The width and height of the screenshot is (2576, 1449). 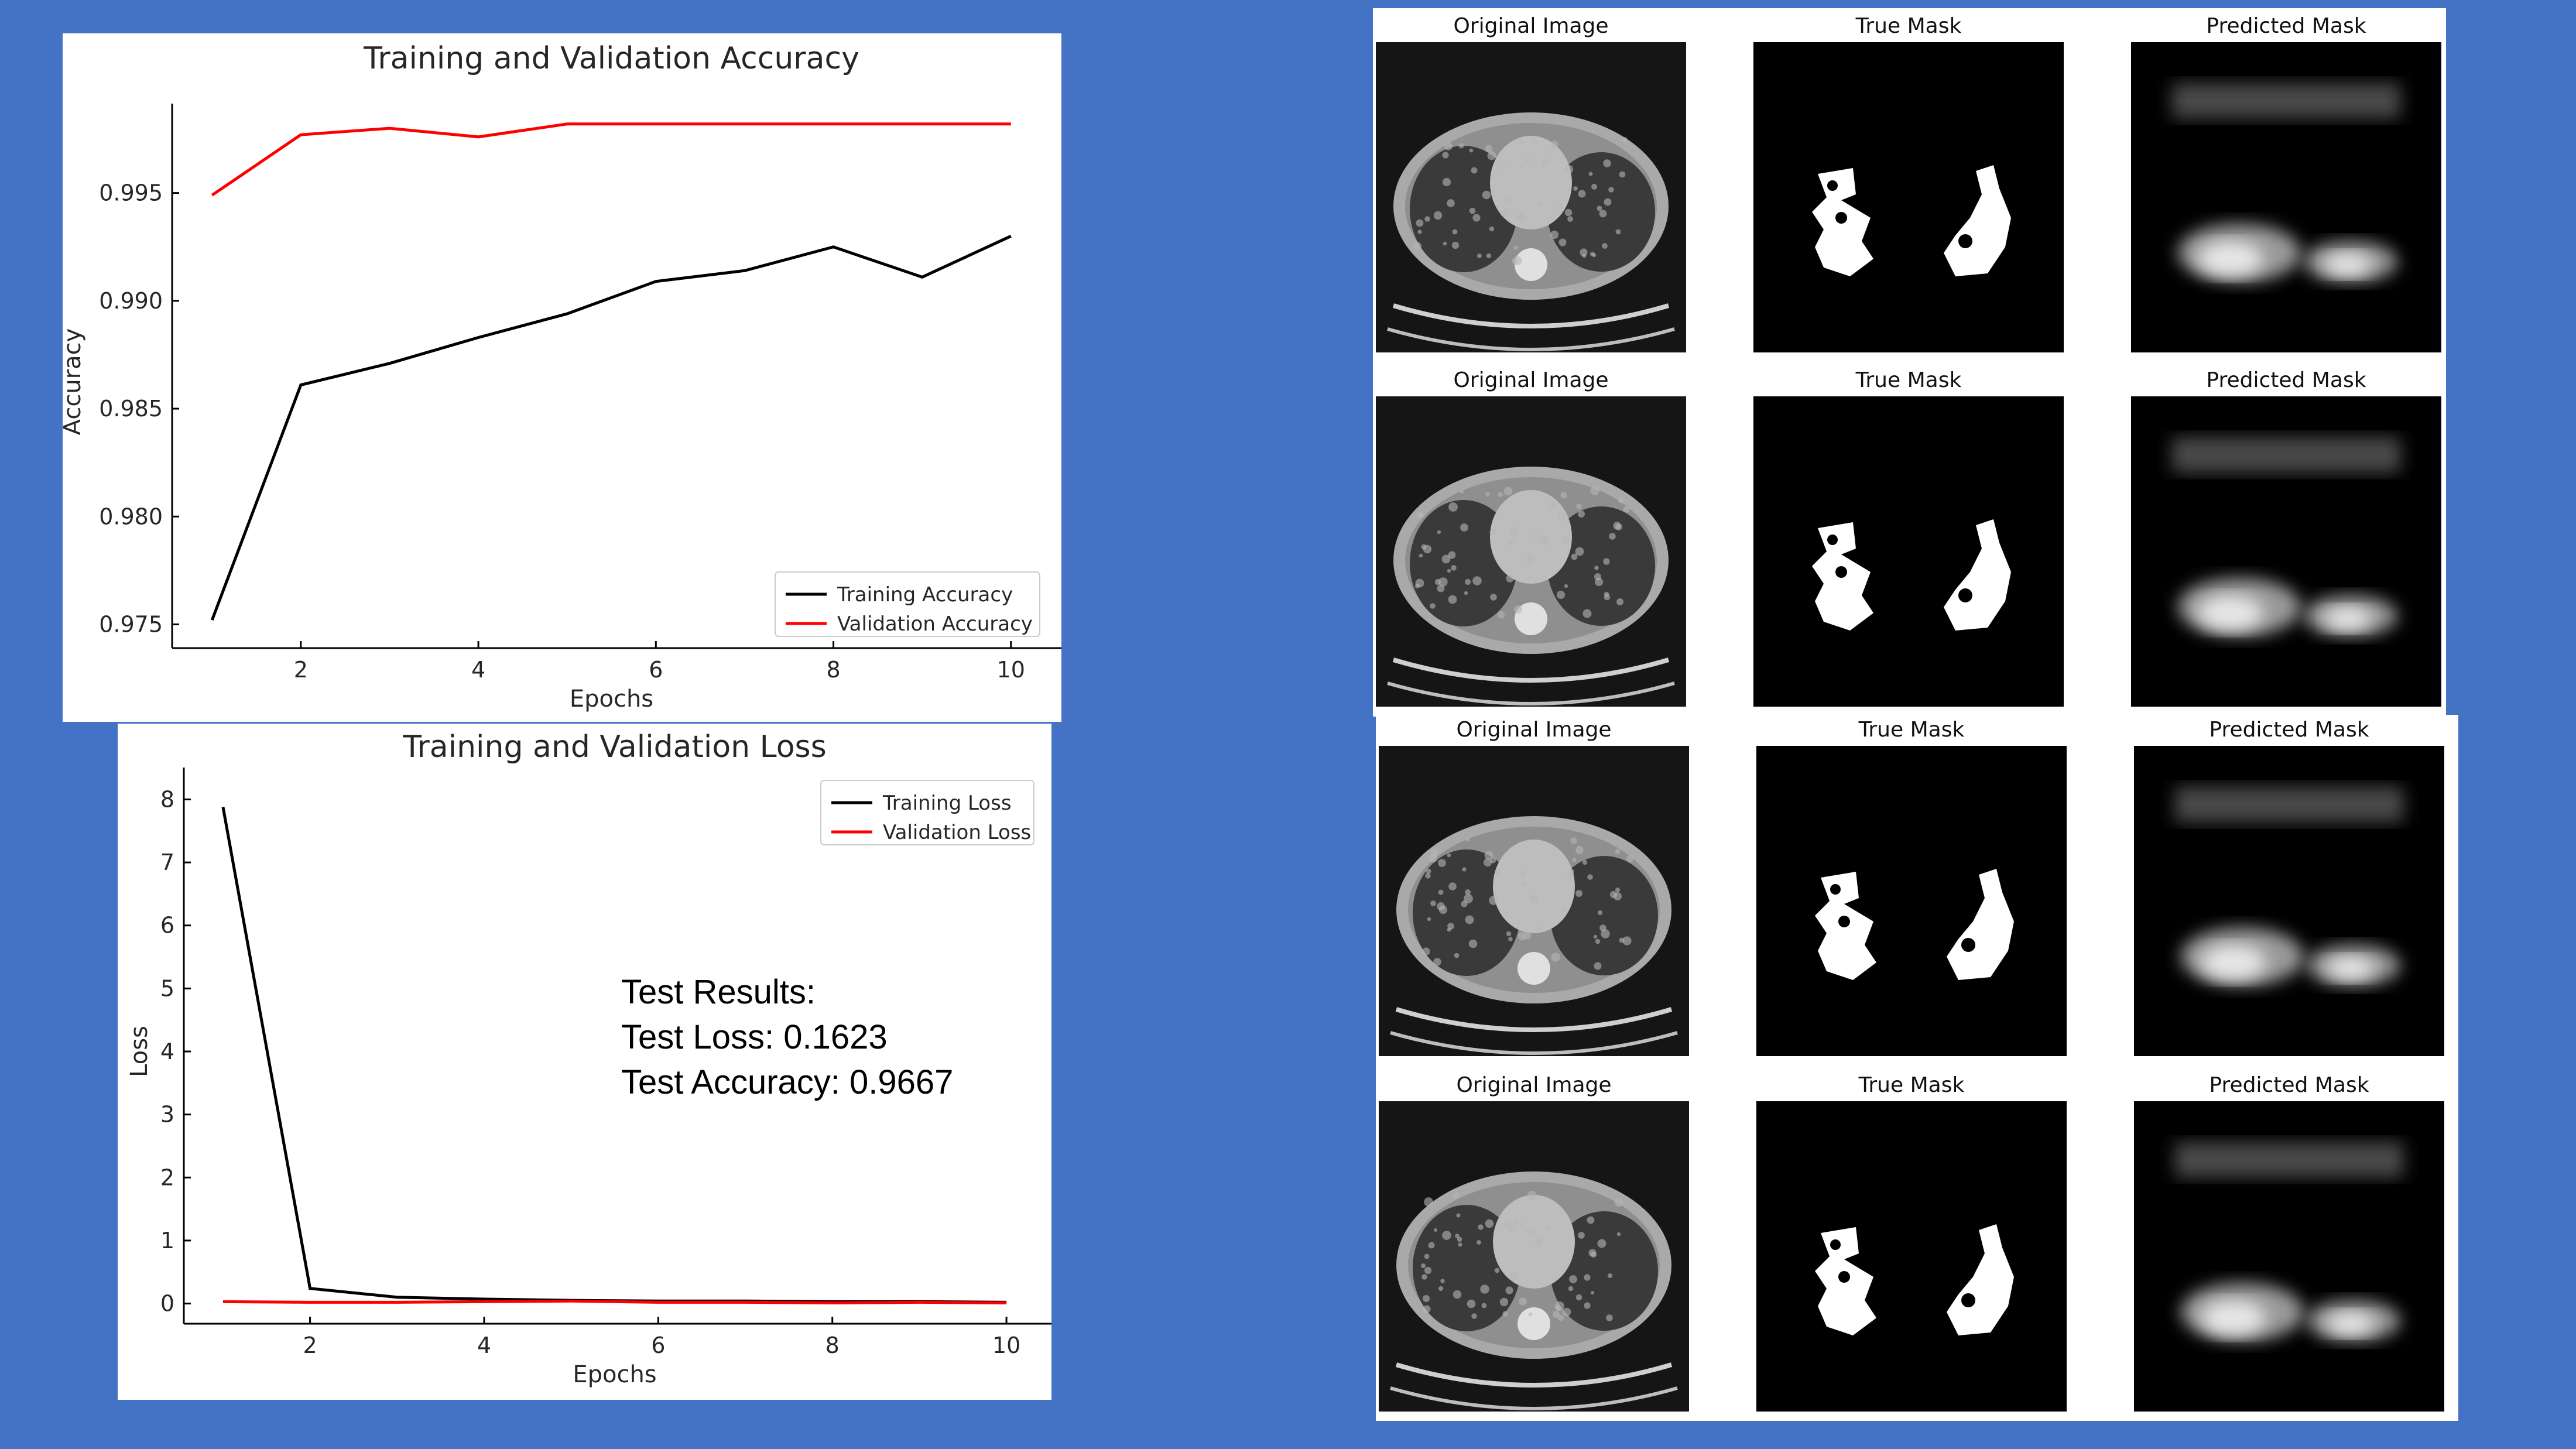 What do you see at coordinates (167, 988) in the screenshot?
I see `y-tick-label: 5` at bounding box center [167, 988].